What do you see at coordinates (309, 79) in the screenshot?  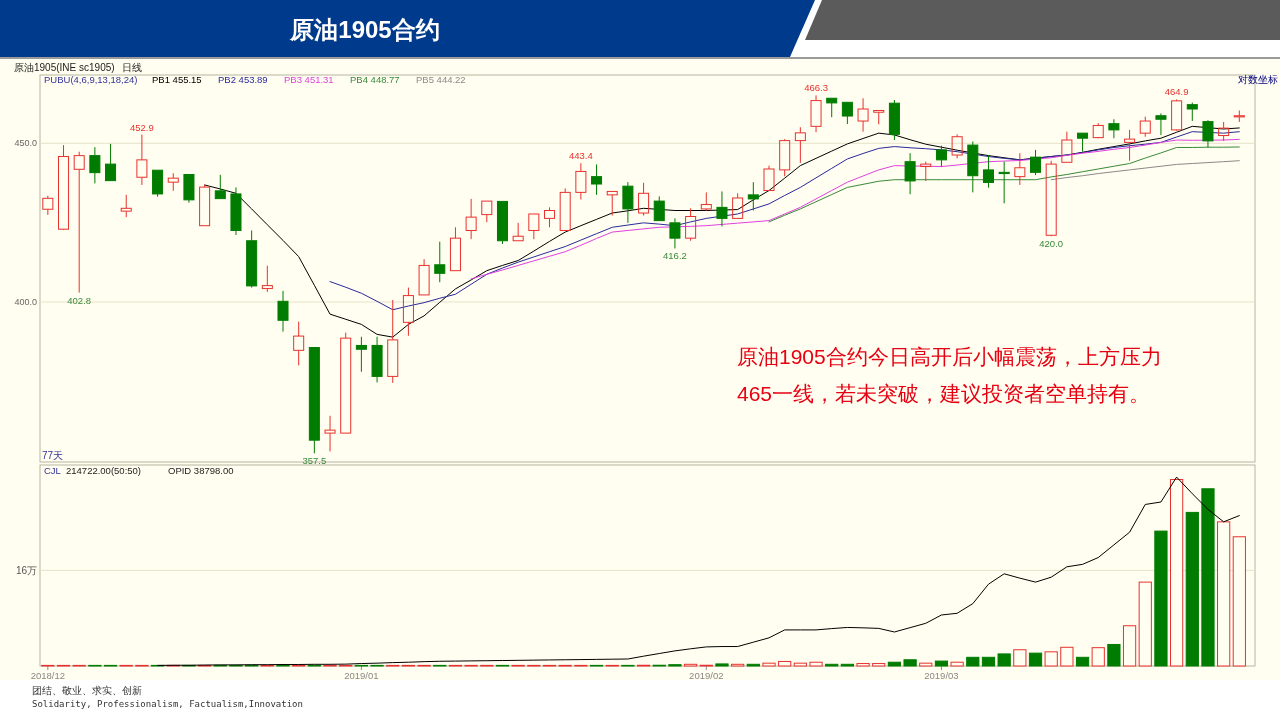 I see `text: PB3 451.31` at bounding box center [309, 79].